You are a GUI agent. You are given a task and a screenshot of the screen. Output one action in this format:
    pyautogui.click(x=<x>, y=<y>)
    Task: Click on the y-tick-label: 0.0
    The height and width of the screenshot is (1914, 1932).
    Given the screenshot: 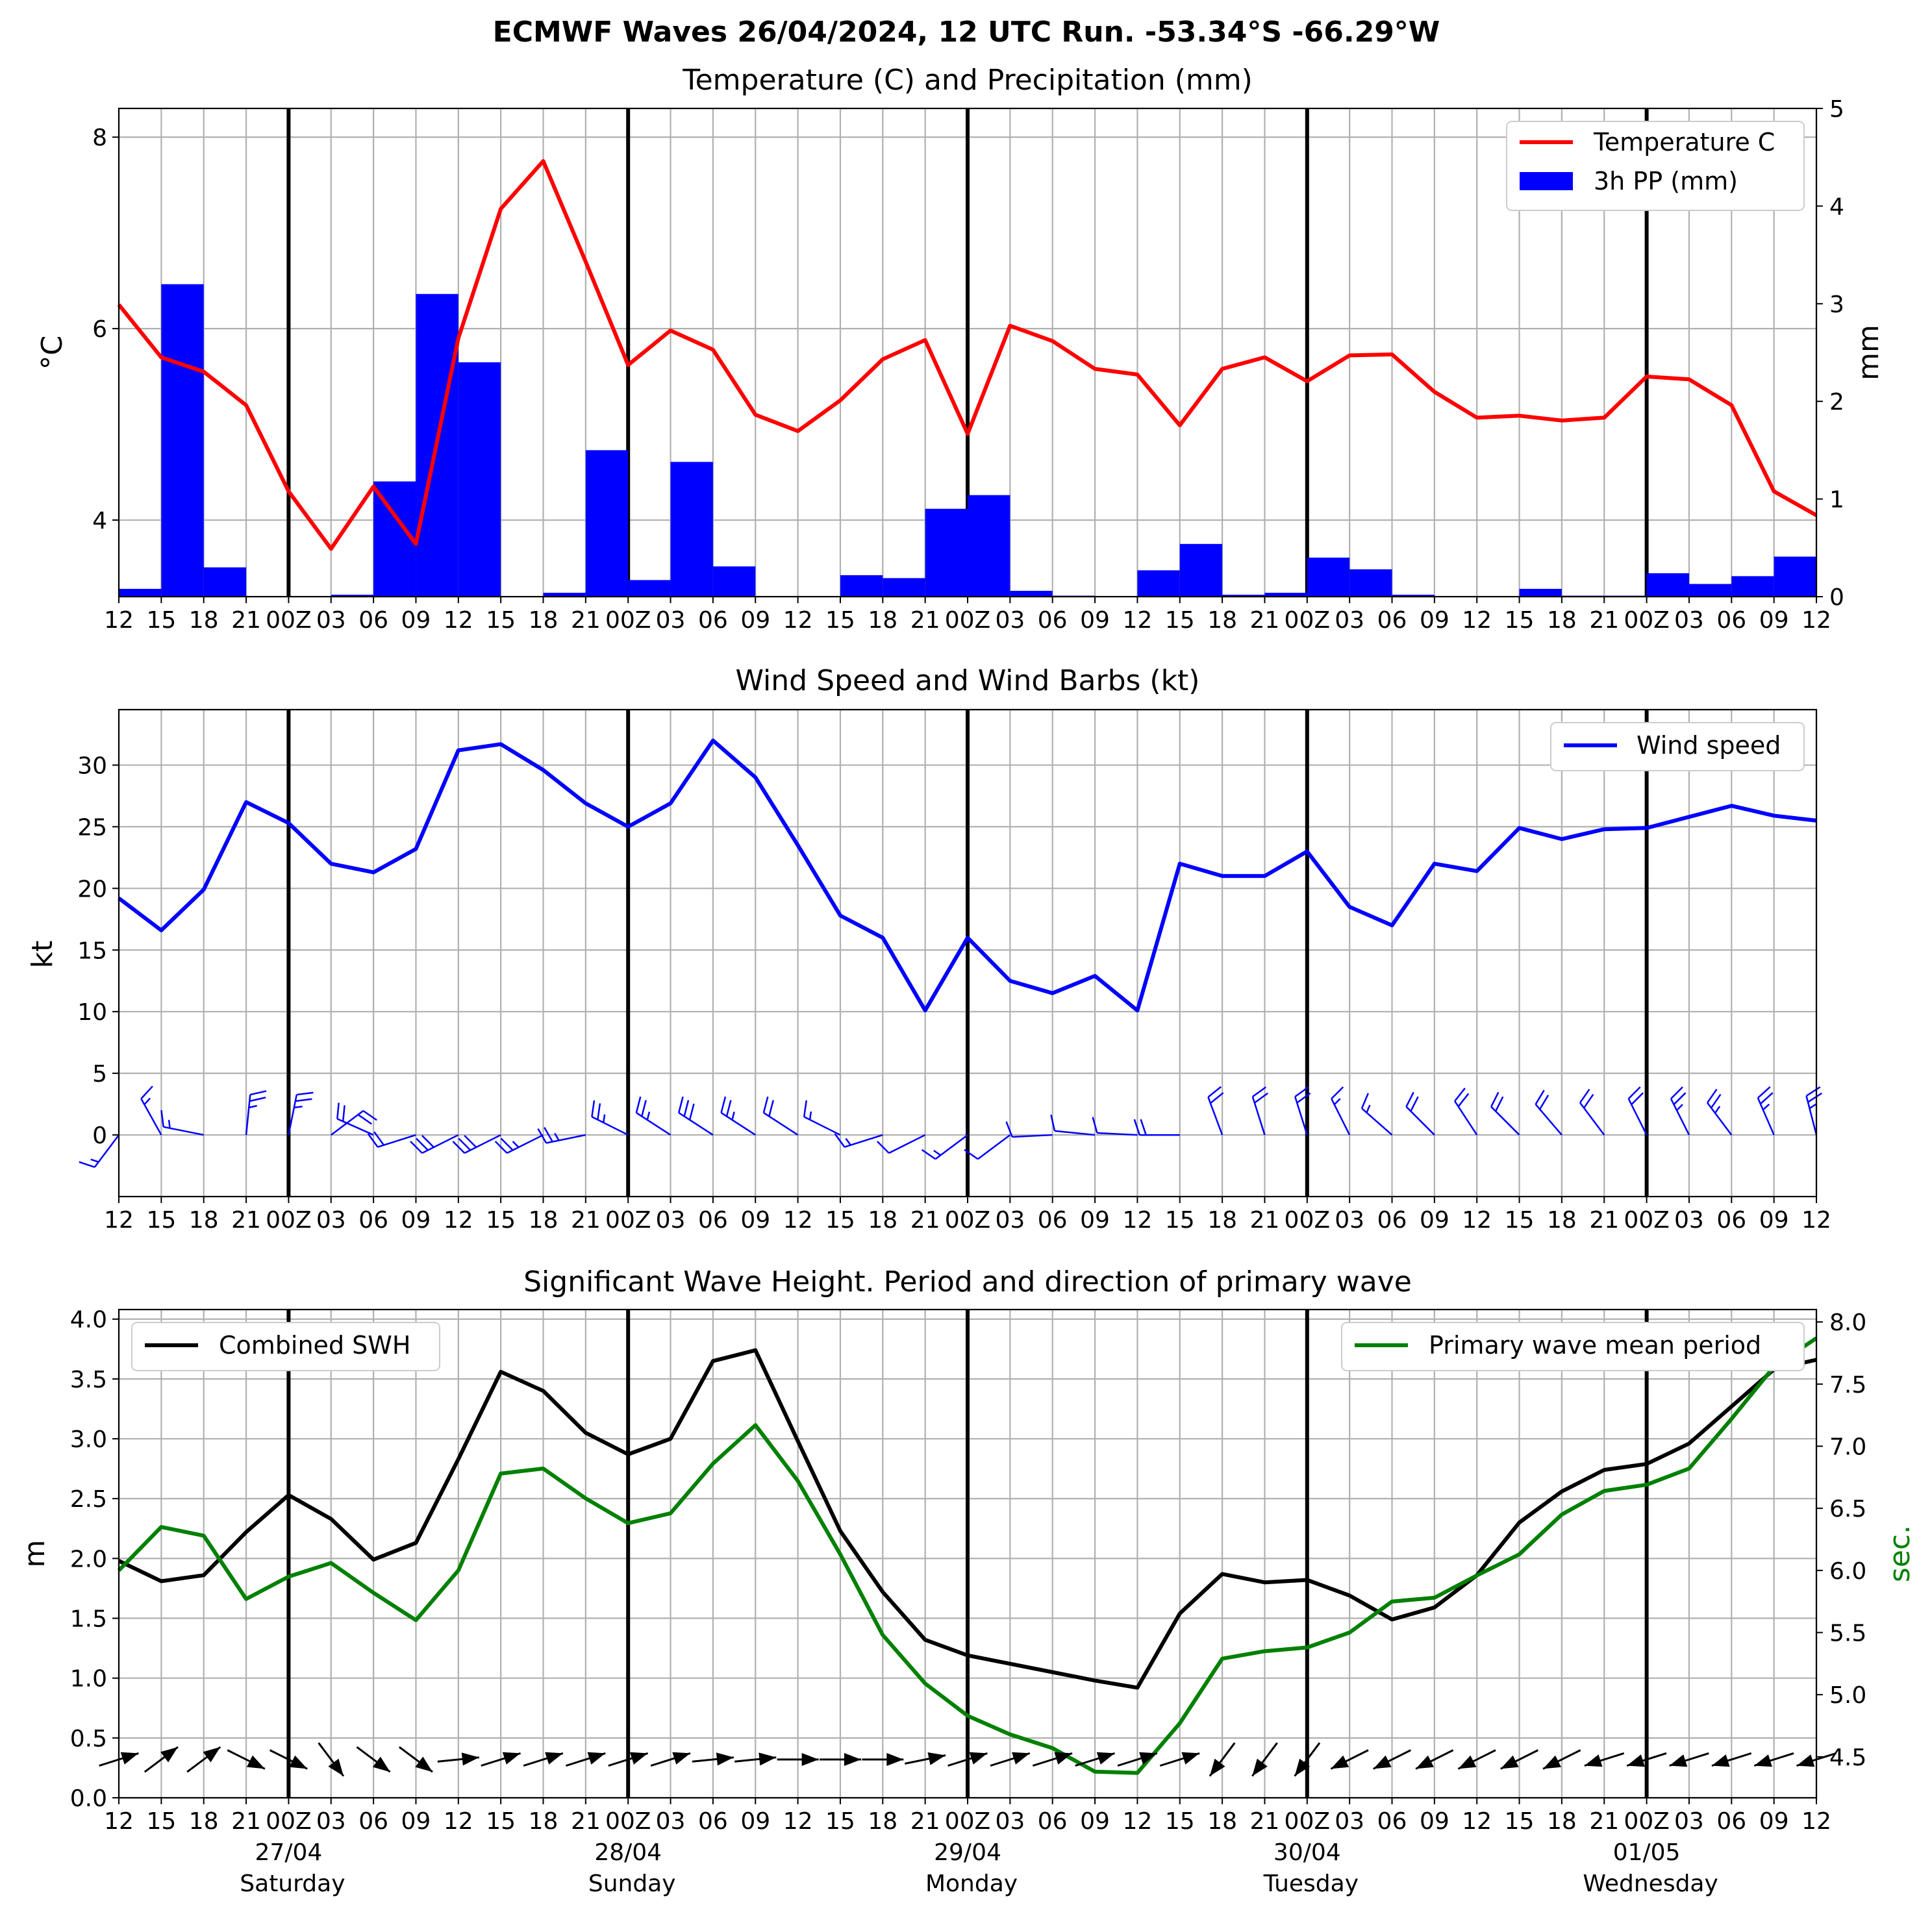 What is the action you would take?
    pyautogui.click(x=88, y=1798)
    